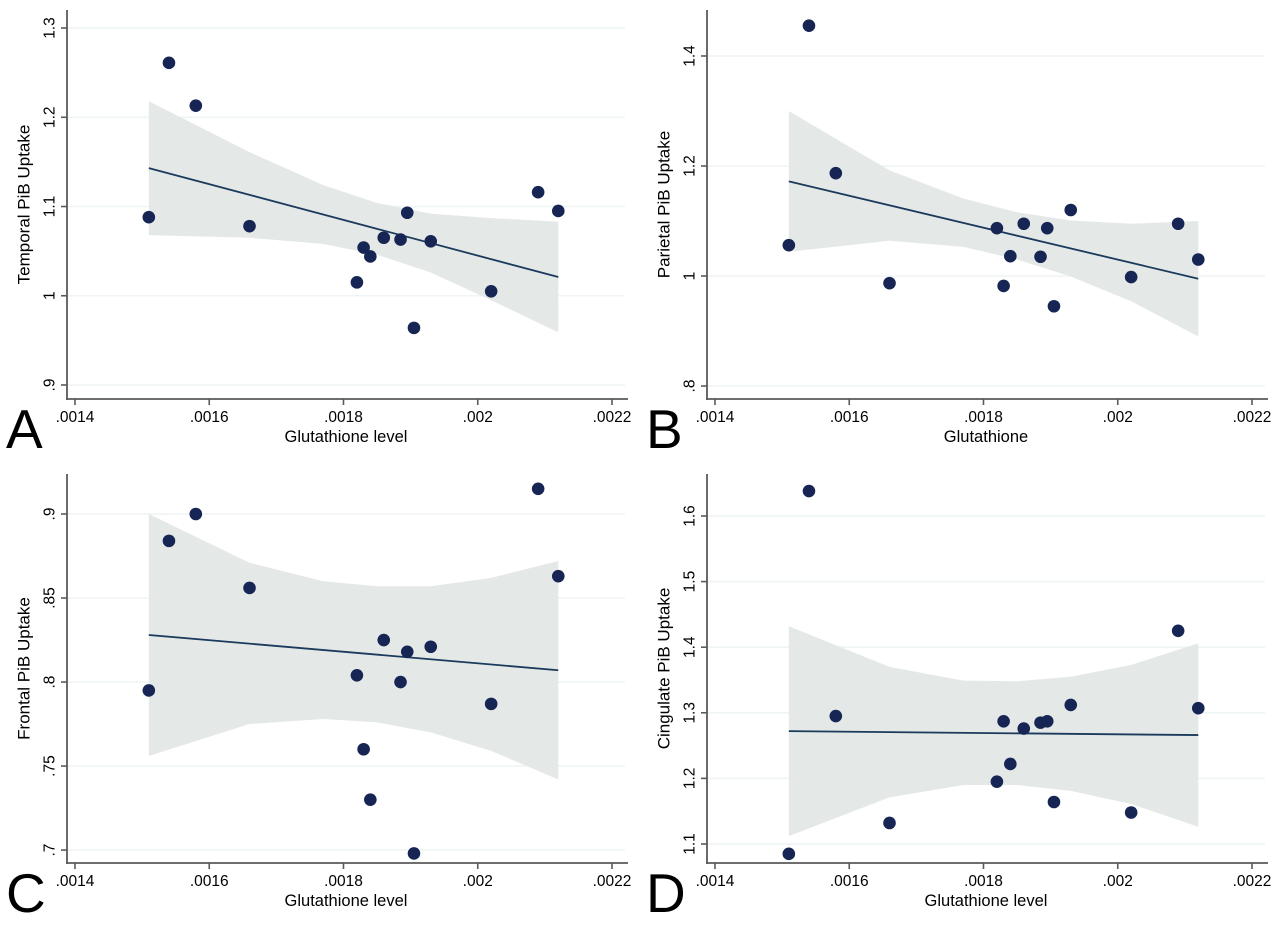 This screenshot has width=1280, height=928. What do you see at coordinates (664, 429) in the screenshot?
I see `panel-letter: B` at bounding box center [664, 429].